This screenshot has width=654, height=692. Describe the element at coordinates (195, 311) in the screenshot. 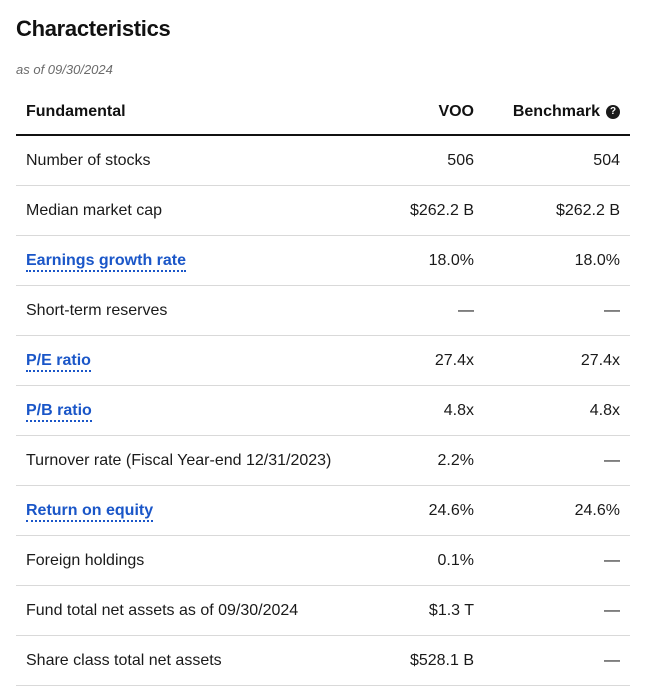

I see `row-label-cell: Short-term reserves` at that location.